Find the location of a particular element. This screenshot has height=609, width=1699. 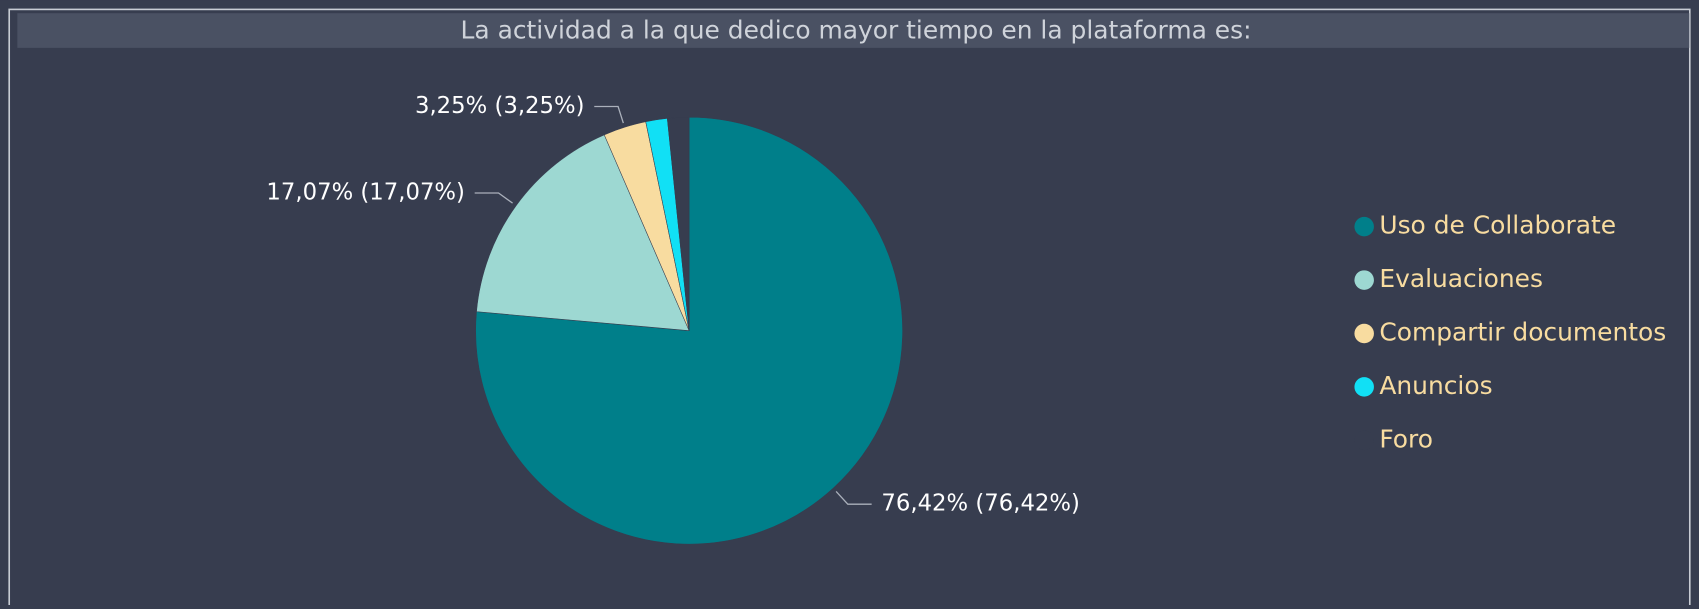

title-bar is located at coordinates (853, 30).